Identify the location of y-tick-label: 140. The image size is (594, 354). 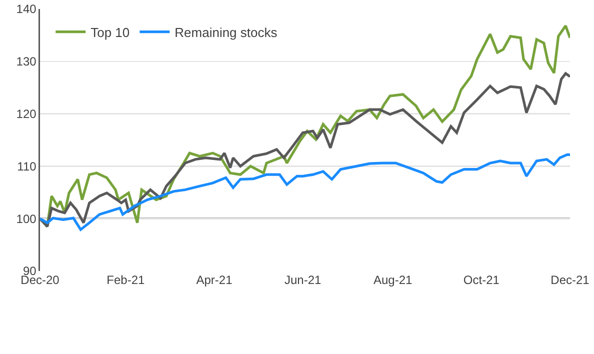
(26, 9).